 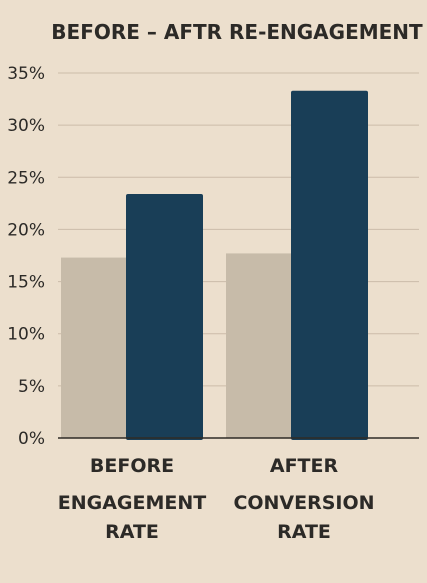 I want to click on x-category-sublabel: ENGAGEMENT, so click(x=132, y=503).